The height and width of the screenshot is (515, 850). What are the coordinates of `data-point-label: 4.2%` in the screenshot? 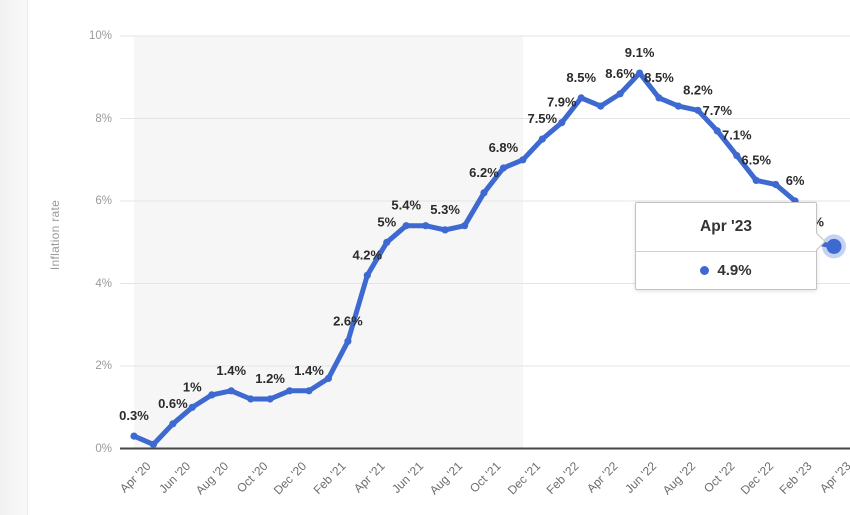 It's located at (367, 254).